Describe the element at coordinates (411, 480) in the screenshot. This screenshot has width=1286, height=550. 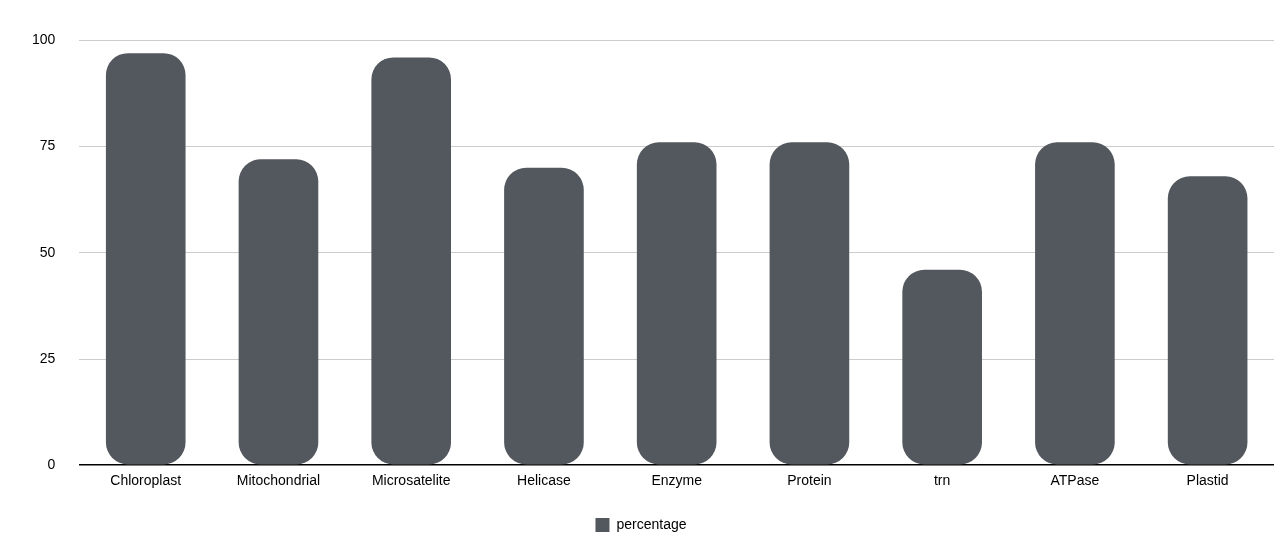
I see `x-tick-label: Microsatelite` at that location.